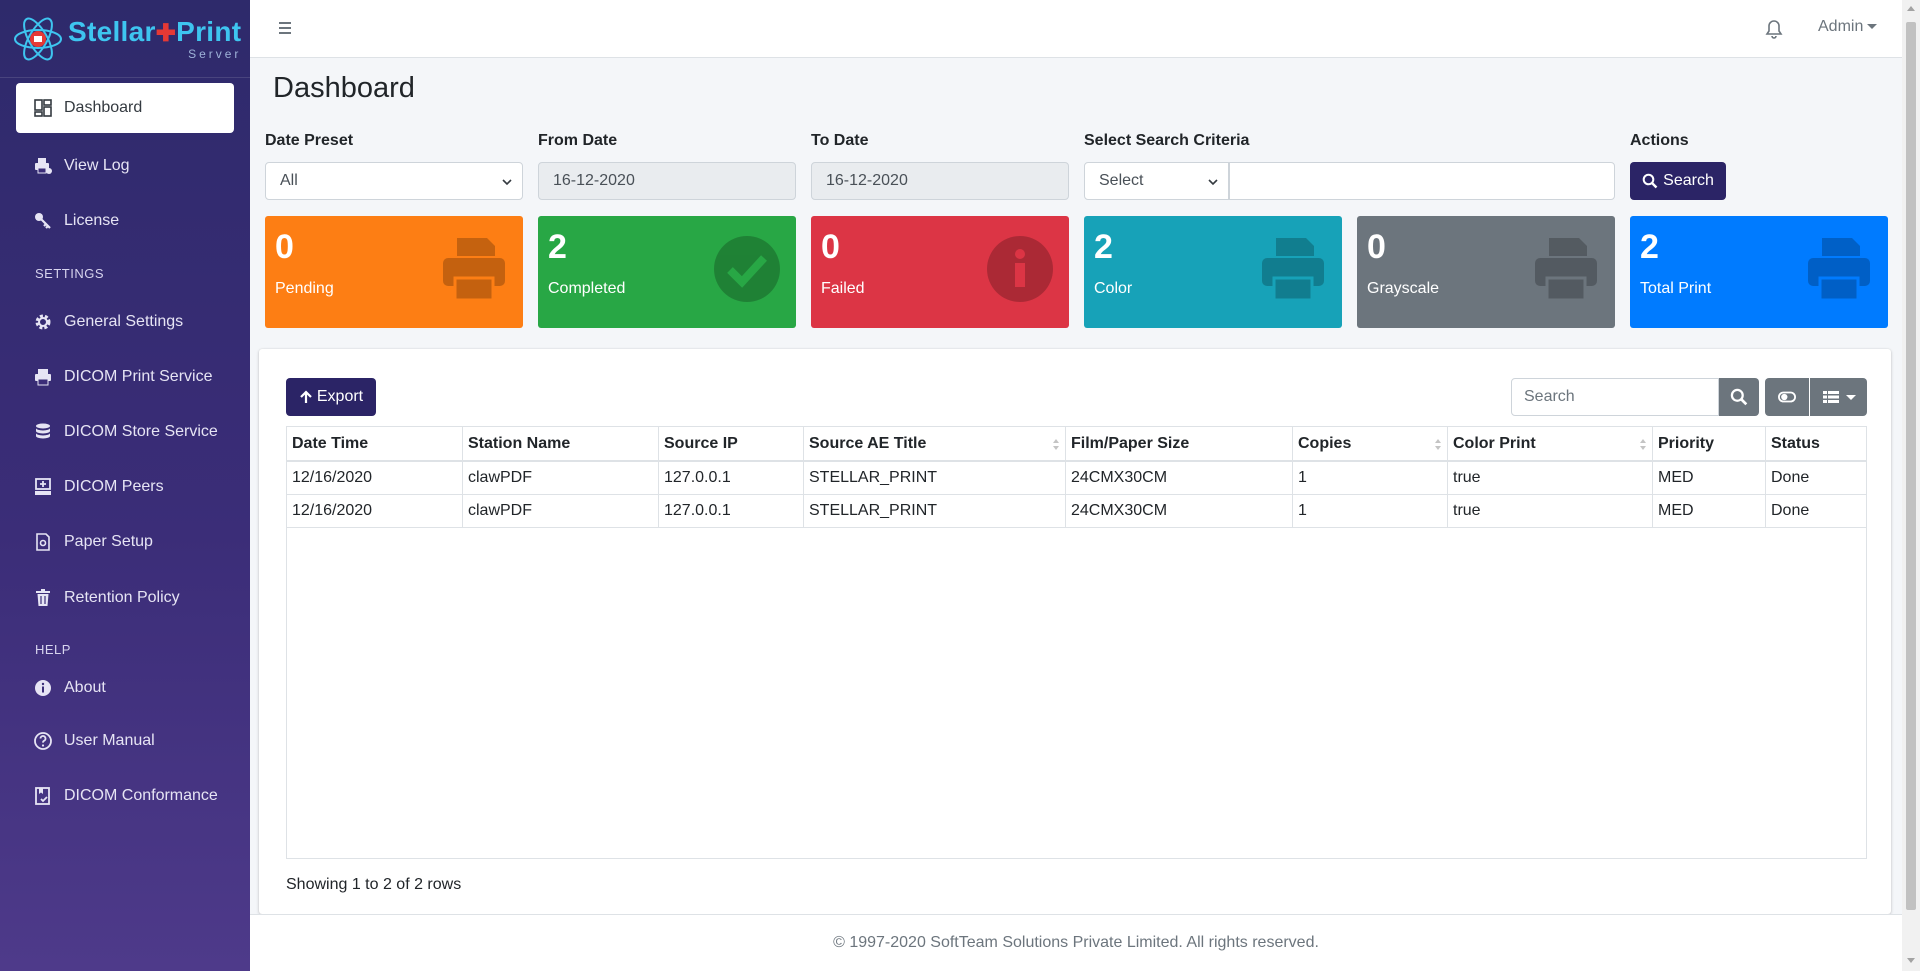 The image size is (1920, 971). Describe the element at coordinates (1403, 288) in the screenshot. I see `stat-label: Grayscale` at that location.